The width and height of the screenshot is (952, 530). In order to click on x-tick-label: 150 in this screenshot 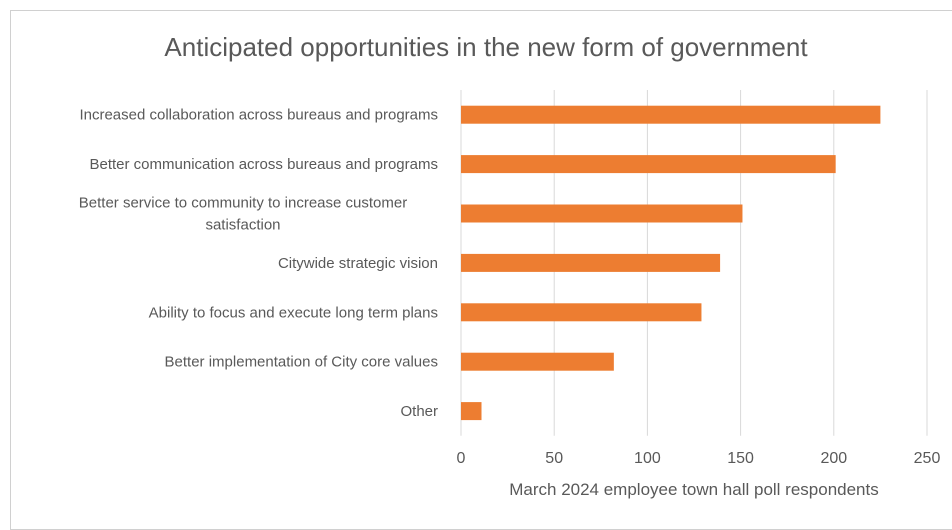, I will do `click(740, 458)`.